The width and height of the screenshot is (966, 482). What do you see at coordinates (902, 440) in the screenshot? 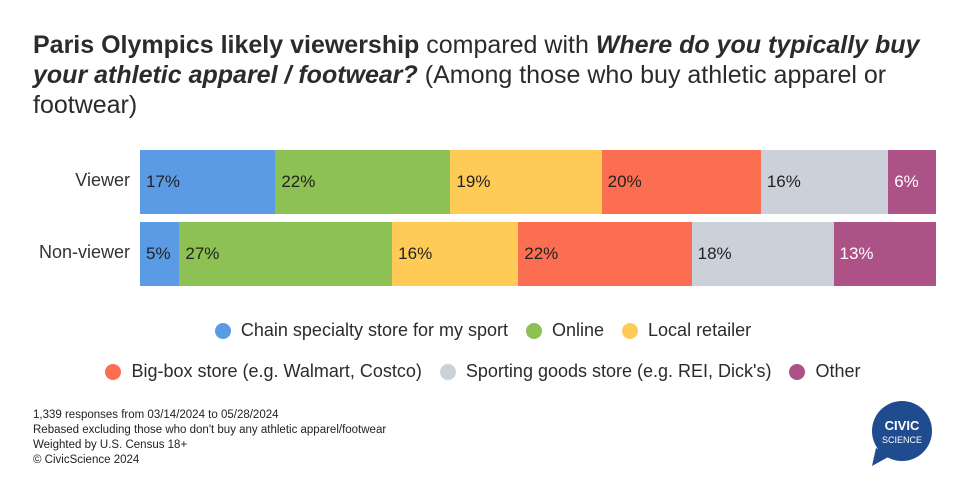
I see `logo-text-science: SCIENCE` at bounding box center [902, 440].